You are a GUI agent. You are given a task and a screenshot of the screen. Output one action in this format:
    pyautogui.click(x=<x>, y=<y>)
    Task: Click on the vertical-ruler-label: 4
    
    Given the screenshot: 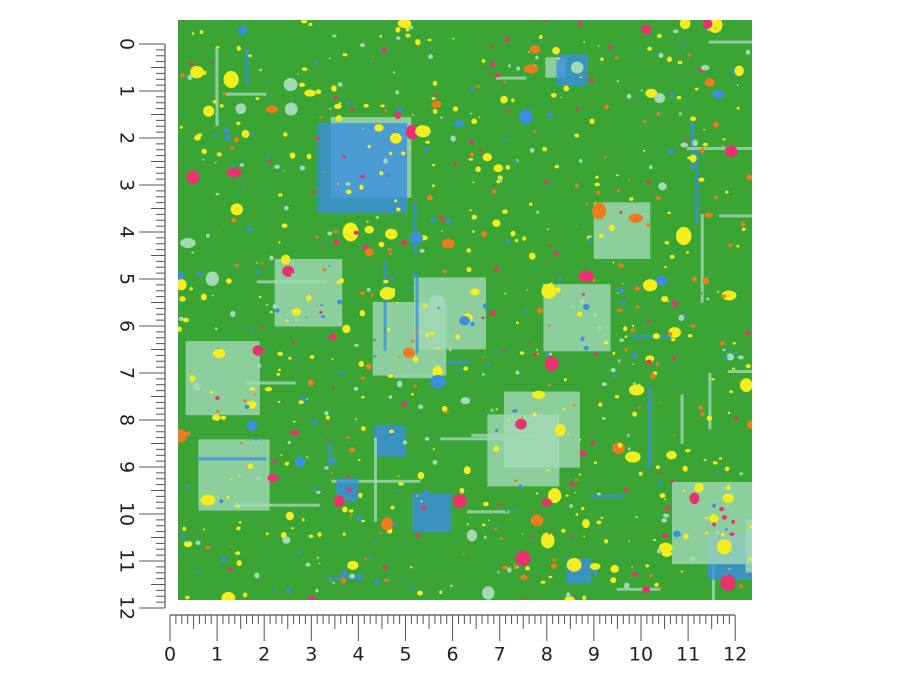 What is the action you would take?
    pyautogui.click(x=127, y=232)
    